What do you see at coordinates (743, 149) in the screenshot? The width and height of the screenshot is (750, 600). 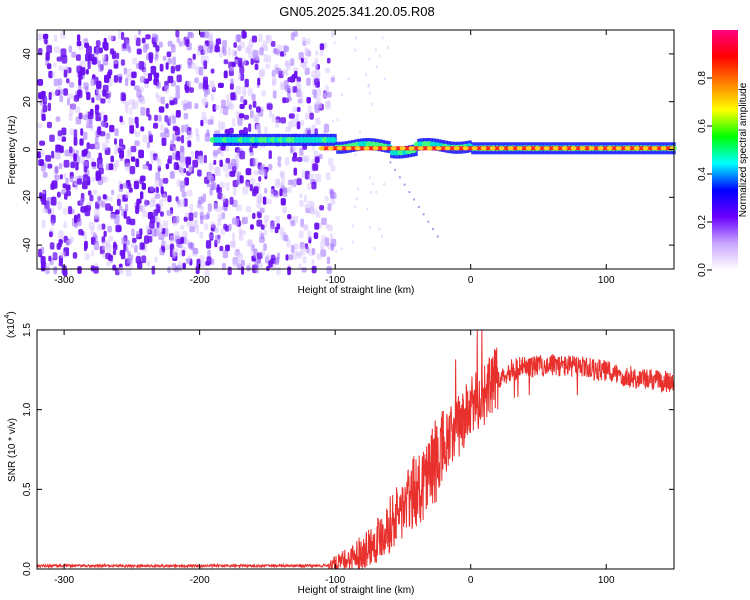 I see `colorbar-label: Normalized spectral amplitude` at bounding box center [743, 149].